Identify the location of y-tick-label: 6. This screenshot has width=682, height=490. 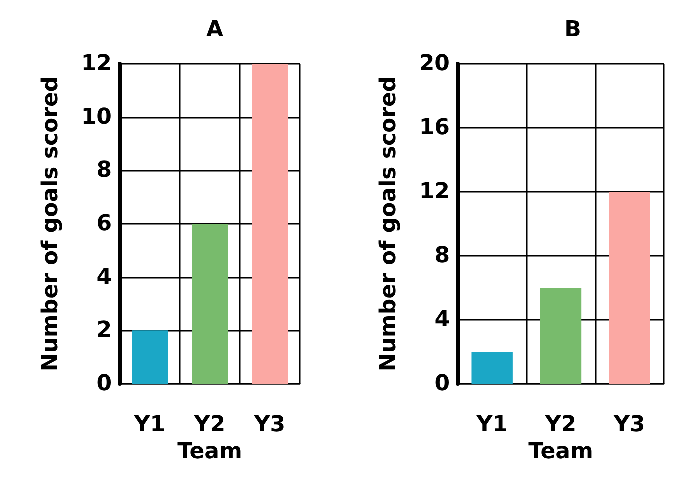
(104, 224).